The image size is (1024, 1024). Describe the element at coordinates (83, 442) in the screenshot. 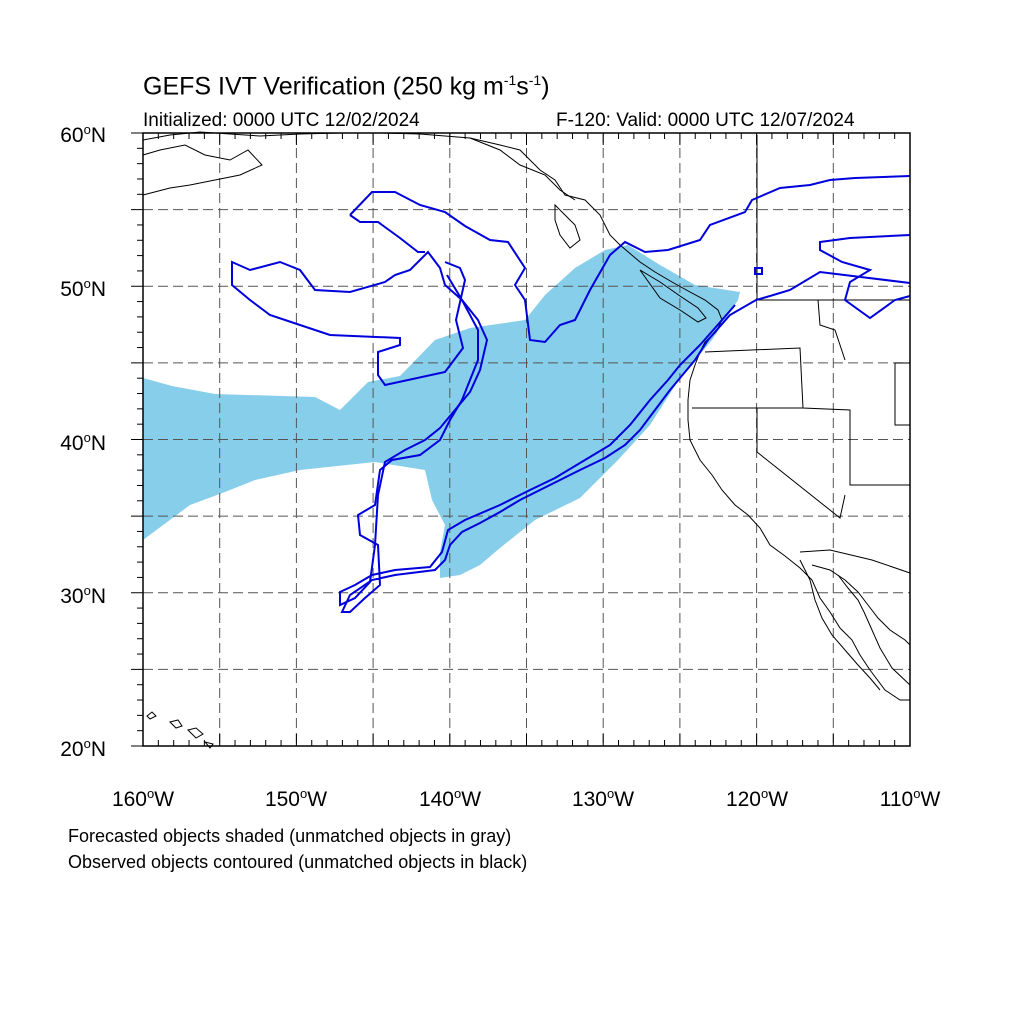

I see `lat-label-40n: 40oN` at that location.